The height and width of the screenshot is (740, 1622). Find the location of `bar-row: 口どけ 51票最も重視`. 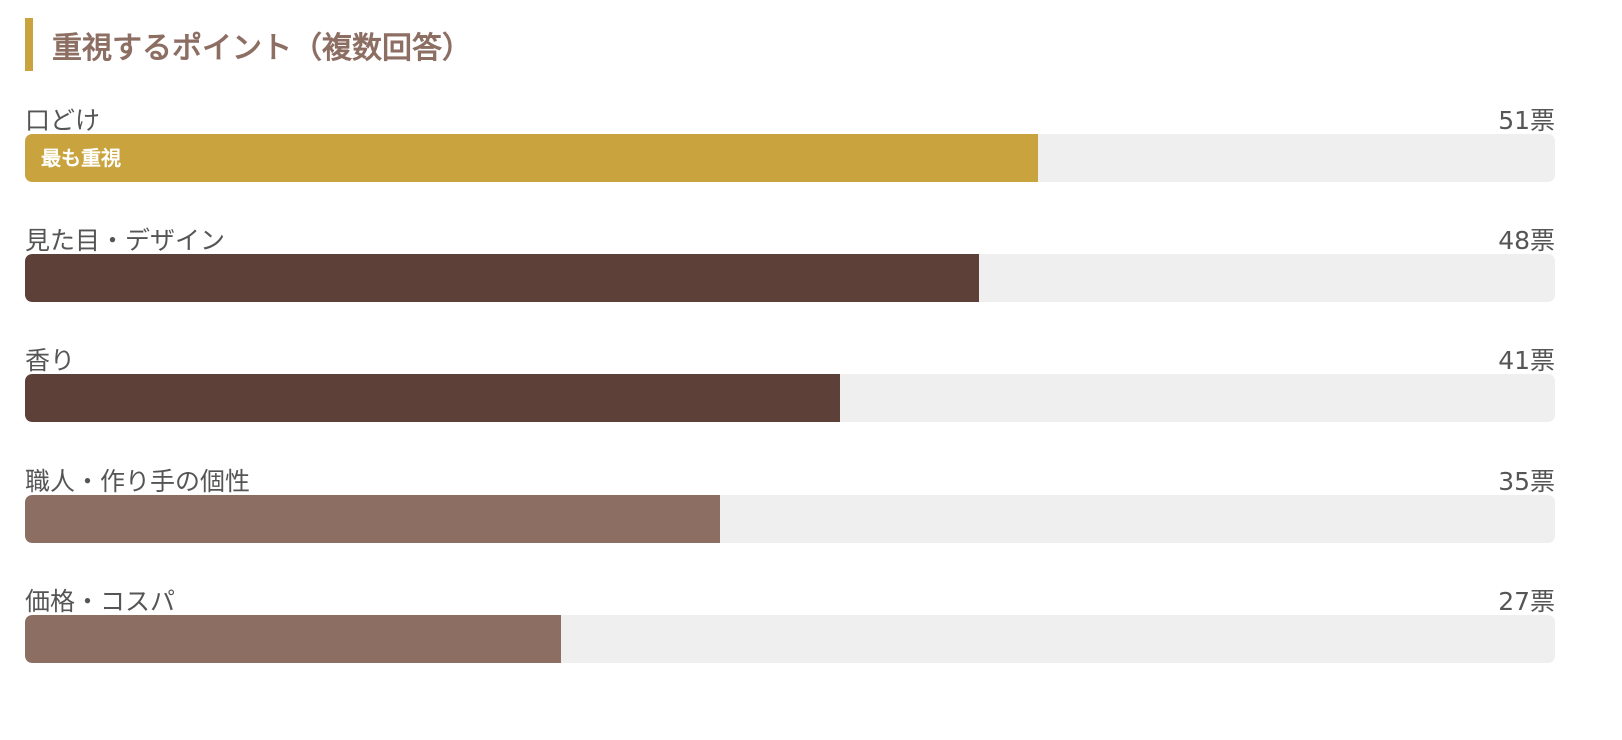

bar-row: 口どけ 51票最も重視 is located at coordinates (790, 144).